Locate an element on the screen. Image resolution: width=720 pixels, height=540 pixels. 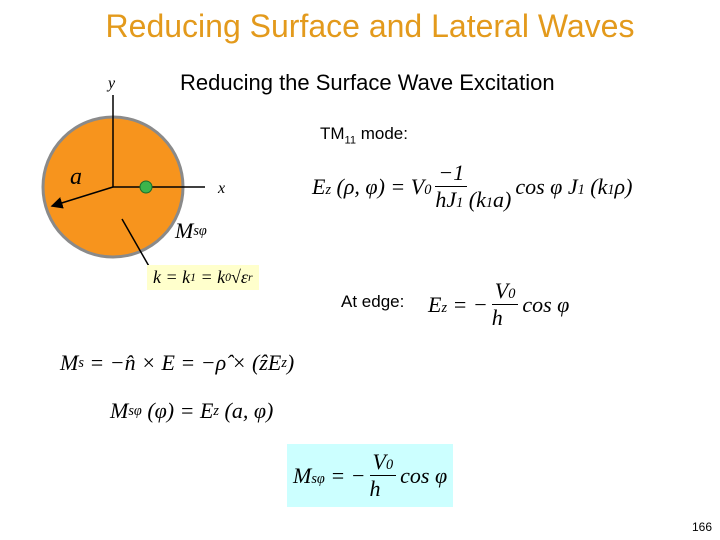
math-text: −1 is located at coordinates (451, 172).